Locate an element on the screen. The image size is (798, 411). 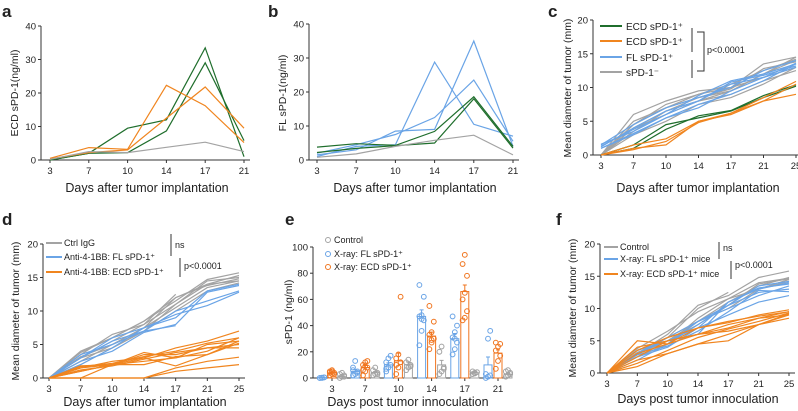
d-legend-label: Anti-4-1BB: ECD sPD-1⁺ is located at coordinates (114, 272).